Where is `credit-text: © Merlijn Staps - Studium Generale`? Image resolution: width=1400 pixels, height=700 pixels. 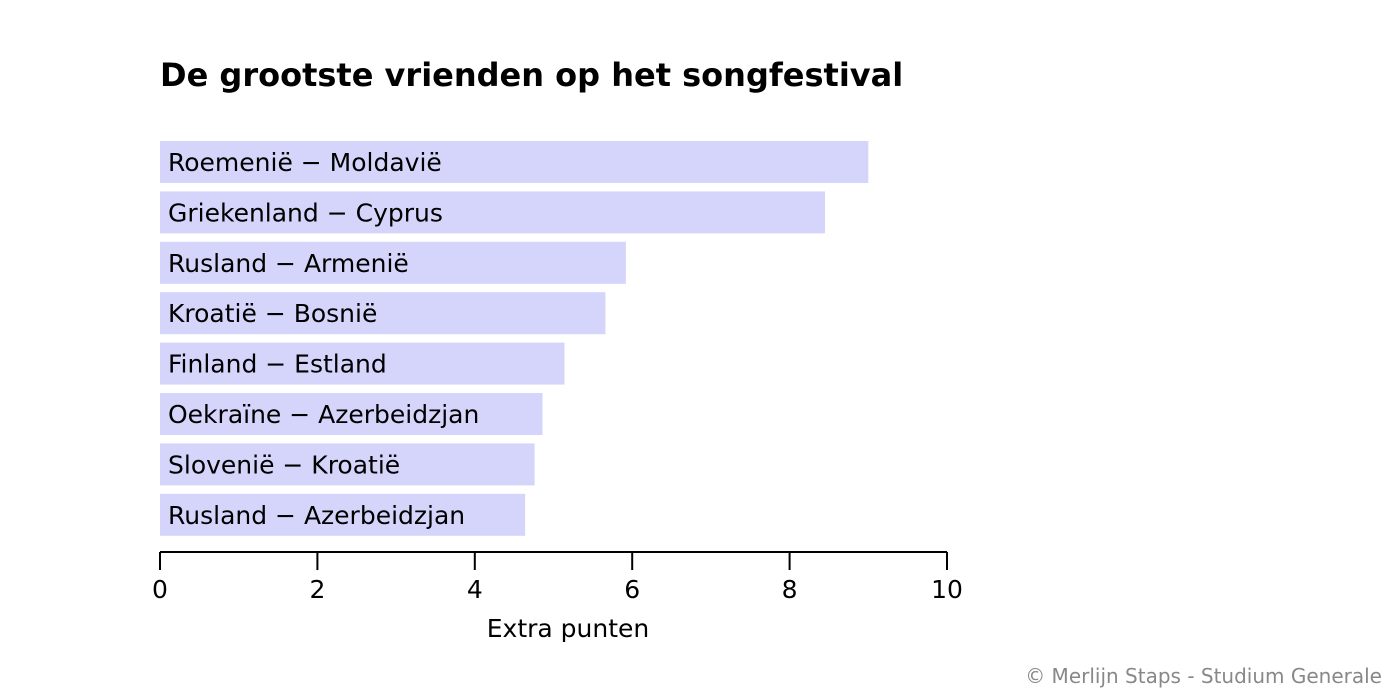
credit-text: © Merlijn Staps - Studium Generale is located at coordinates (1203, 676).